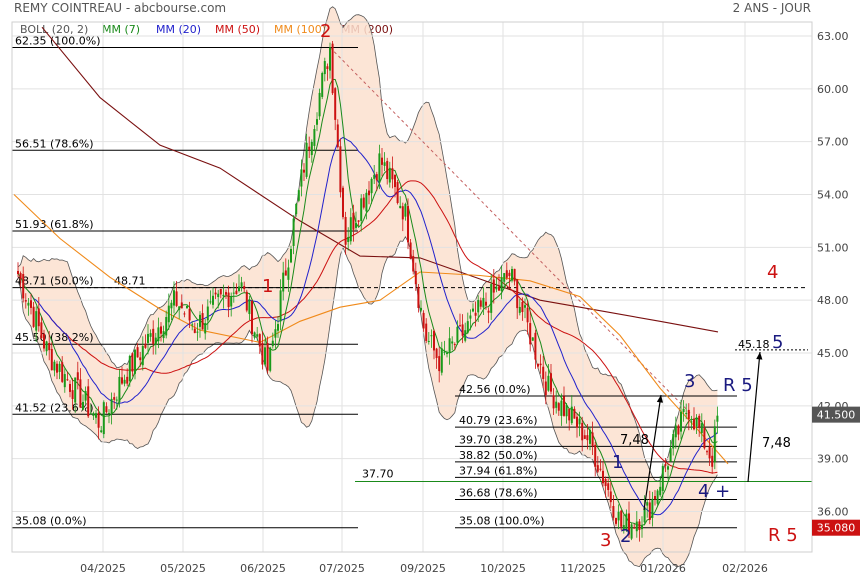 The height and width of the screenshot is (580, 860). I want to click on support-value: 35.080, so click(836, 528).